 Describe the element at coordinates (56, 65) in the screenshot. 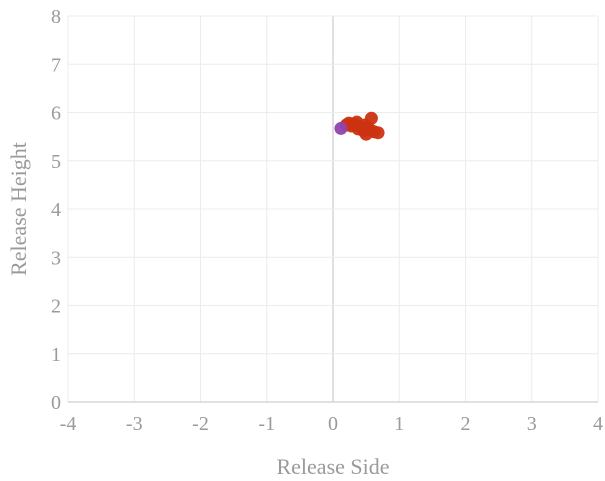

I see `y-tick-label: 7` at that location.